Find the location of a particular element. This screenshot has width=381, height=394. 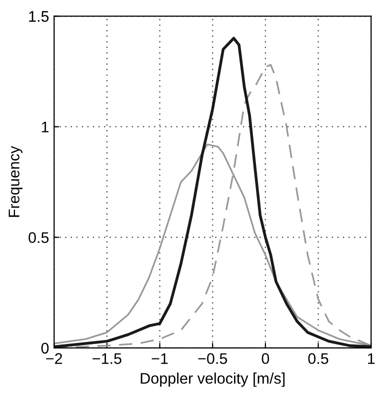

y-tick-label: 0.5 is located at coordinates (38, 238).